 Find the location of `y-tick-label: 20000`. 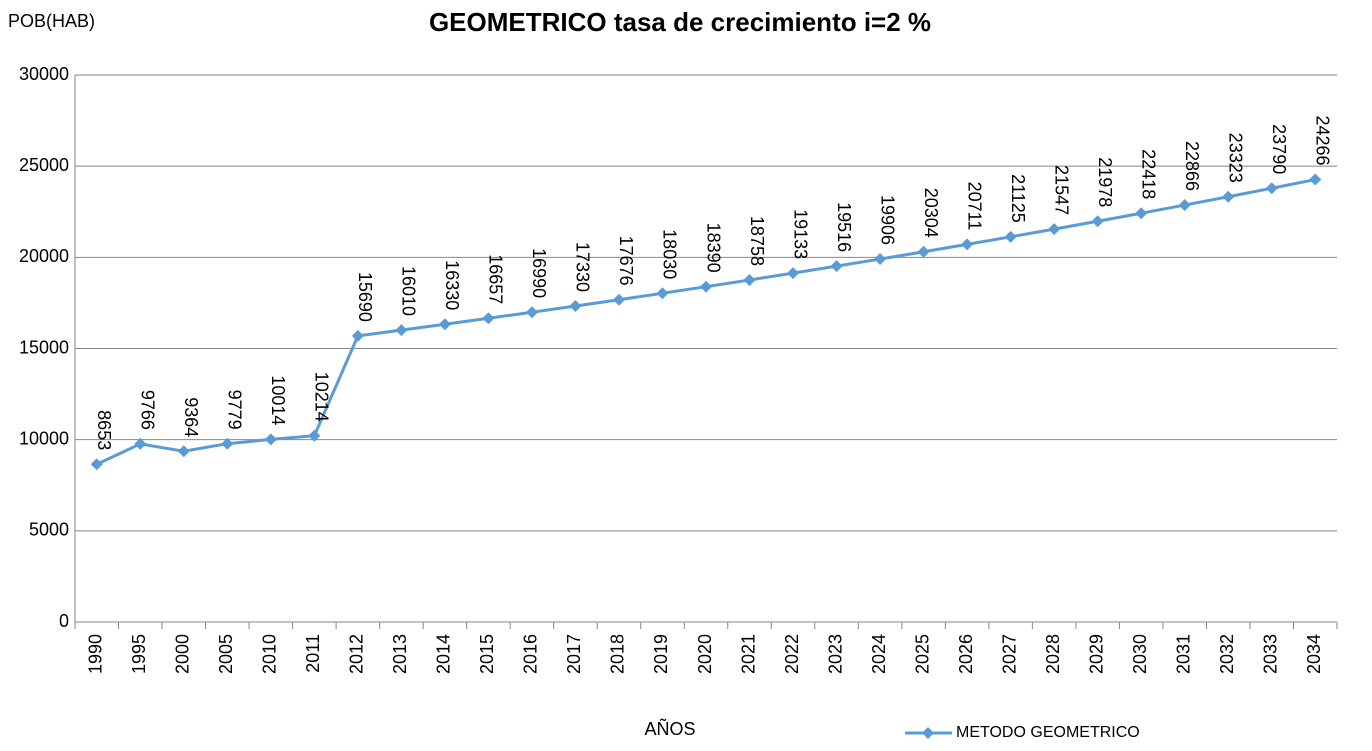

y-tick-label: 20000 is located at coordinates (44, 256).